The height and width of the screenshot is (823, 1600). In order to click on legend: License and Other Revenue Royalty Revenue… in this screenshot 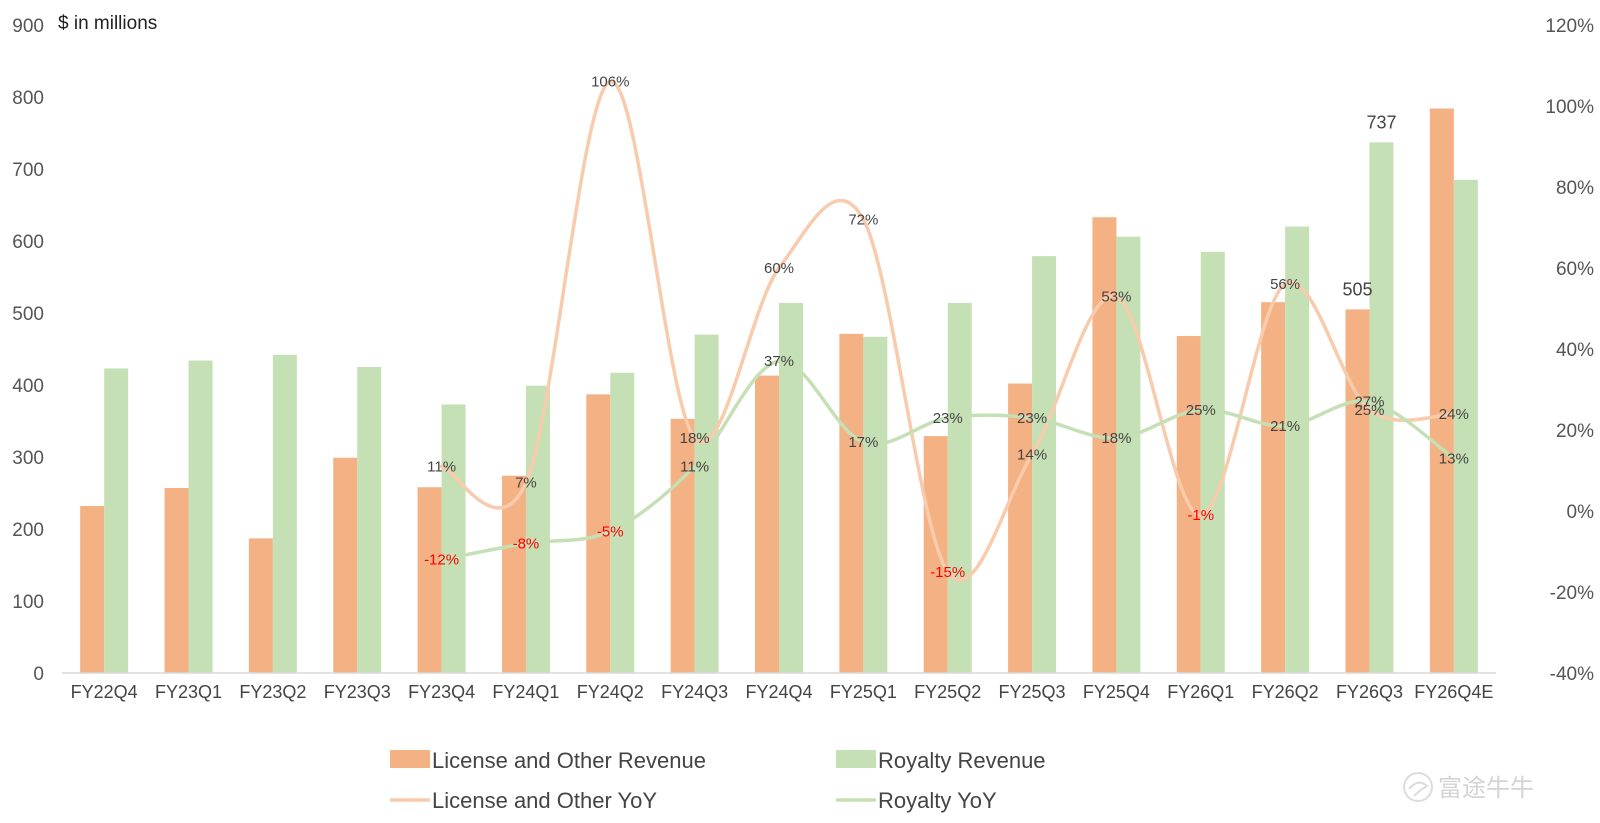, I will do `click(718, 780)`.